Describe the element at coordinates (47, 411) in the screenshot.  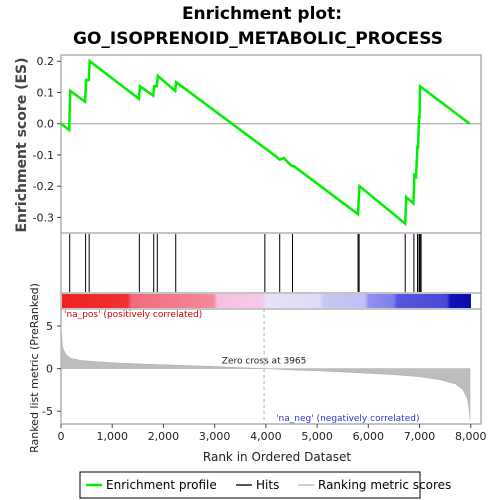
I see `metric-ytick-label: -5` at that location.